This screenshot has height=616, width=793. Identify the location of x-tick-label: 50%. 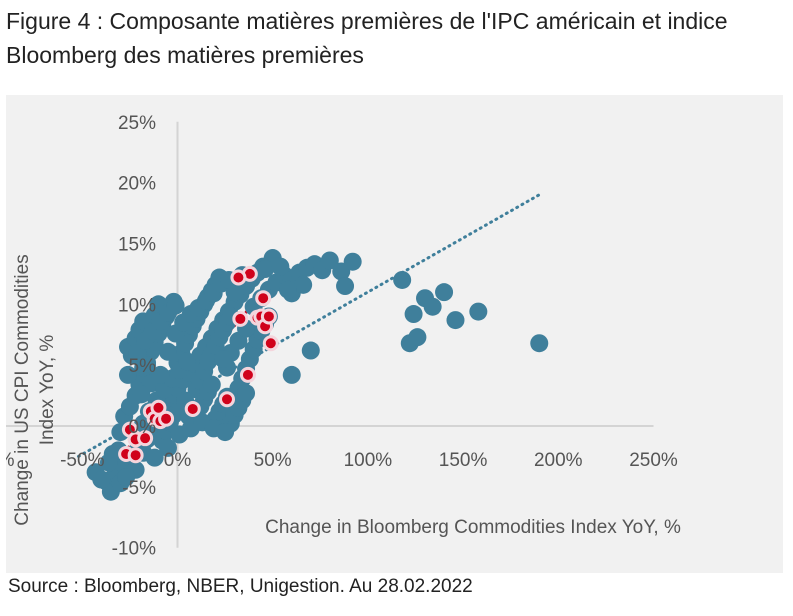
(273, 460).